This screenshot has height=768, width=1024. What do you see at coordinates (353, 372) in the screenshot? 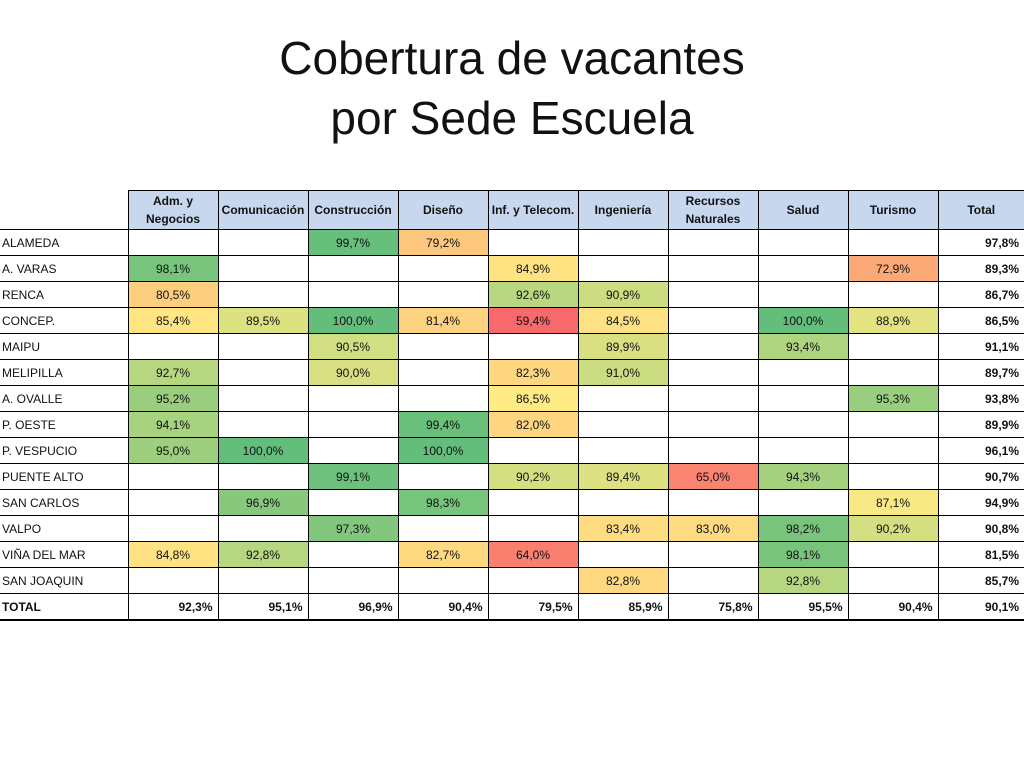
I see `heatmap-cell: 90,0%` at bounding box center [353, 372].